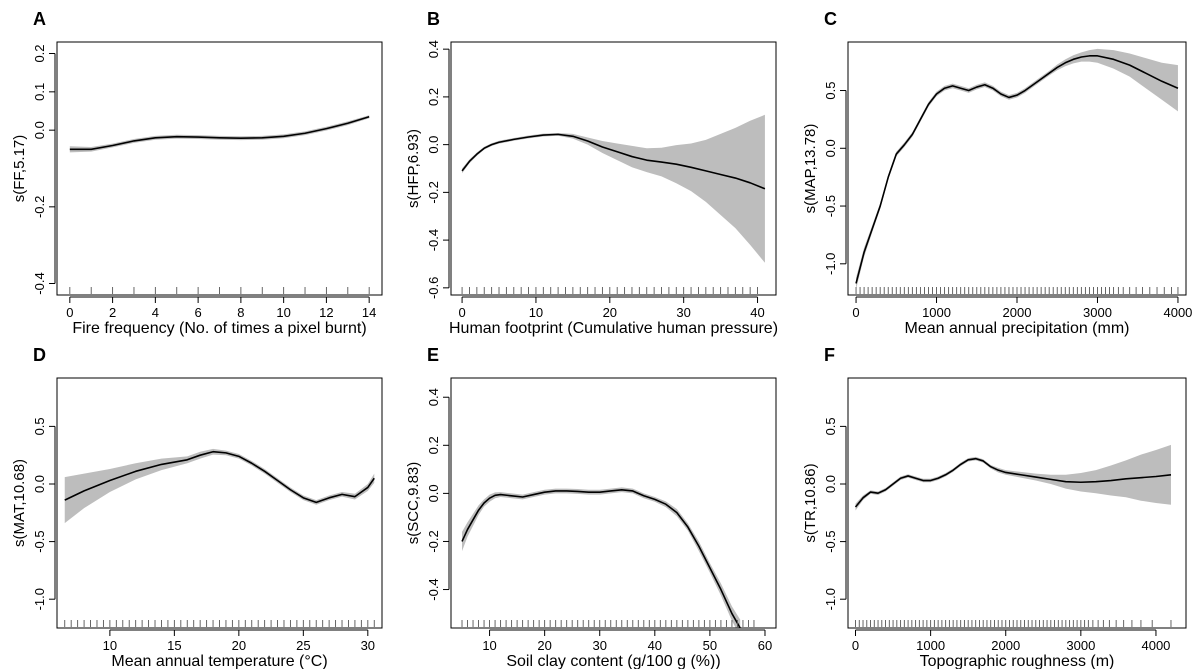 This screenshot has width=1195, height=669. Describe the element at coordinates (1017, 312) in the screenshot. I see `x-tick-label: 2000` at that location.